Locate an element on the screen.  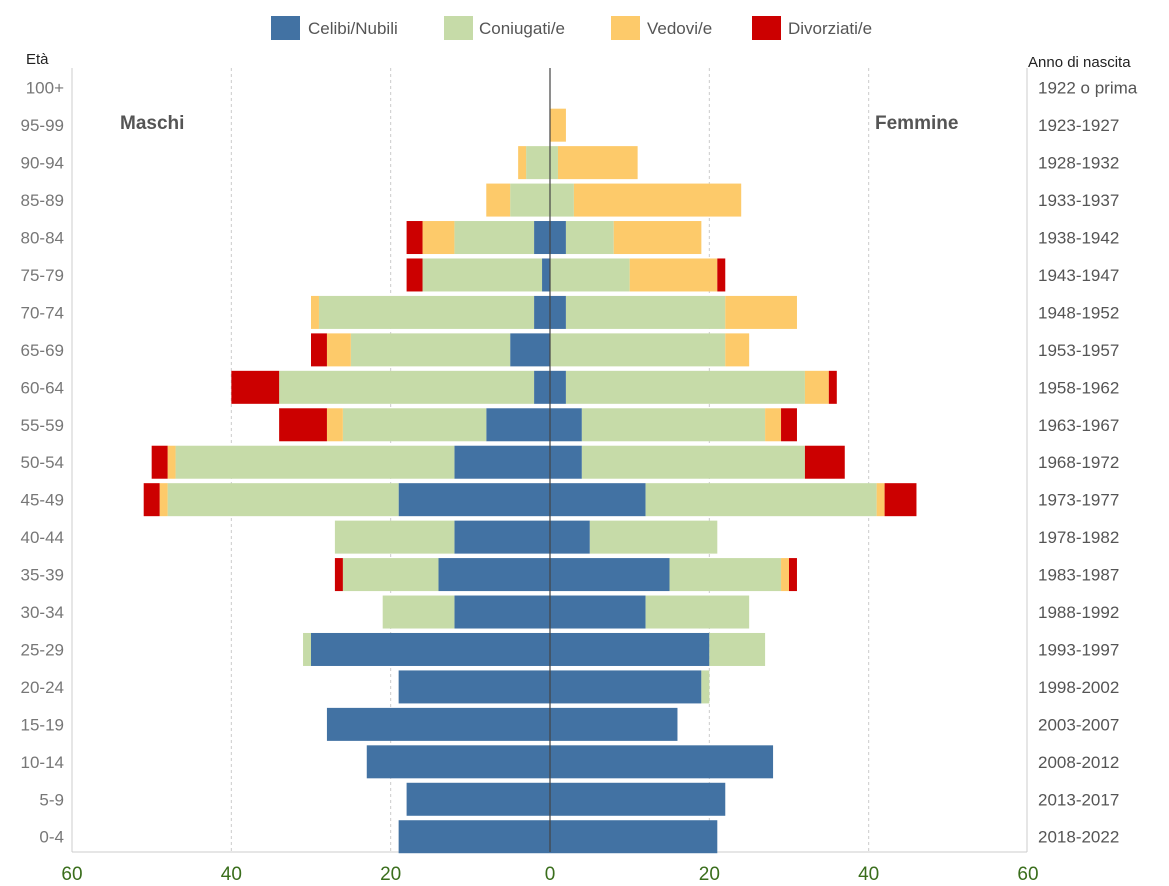
age-label: 15-19 is located at coordinates (42, 724).